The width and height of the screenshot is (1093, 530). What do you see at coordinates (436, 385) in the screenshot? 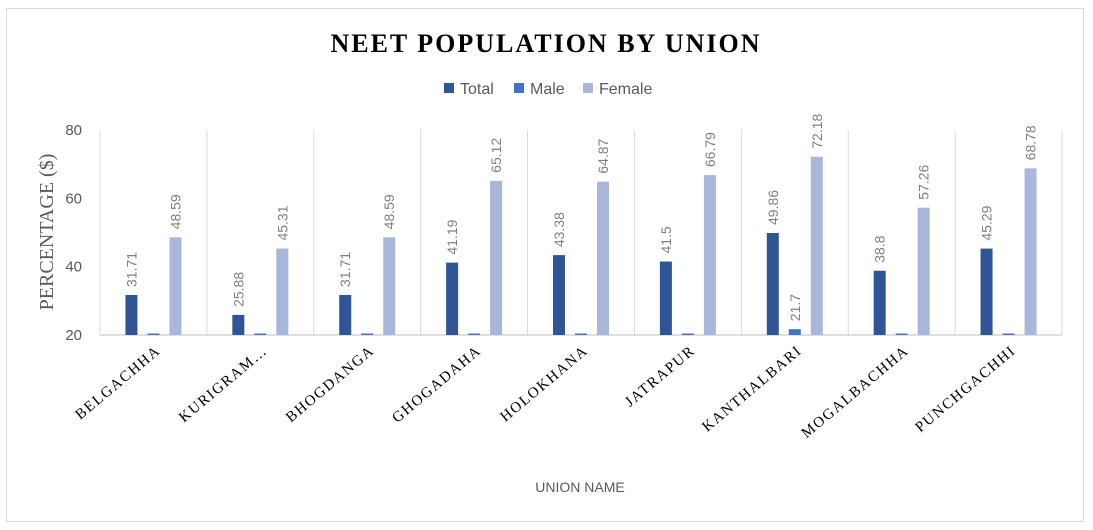
I see `category-label-3: GHOGADAHA` at bounding box center [436, 385].